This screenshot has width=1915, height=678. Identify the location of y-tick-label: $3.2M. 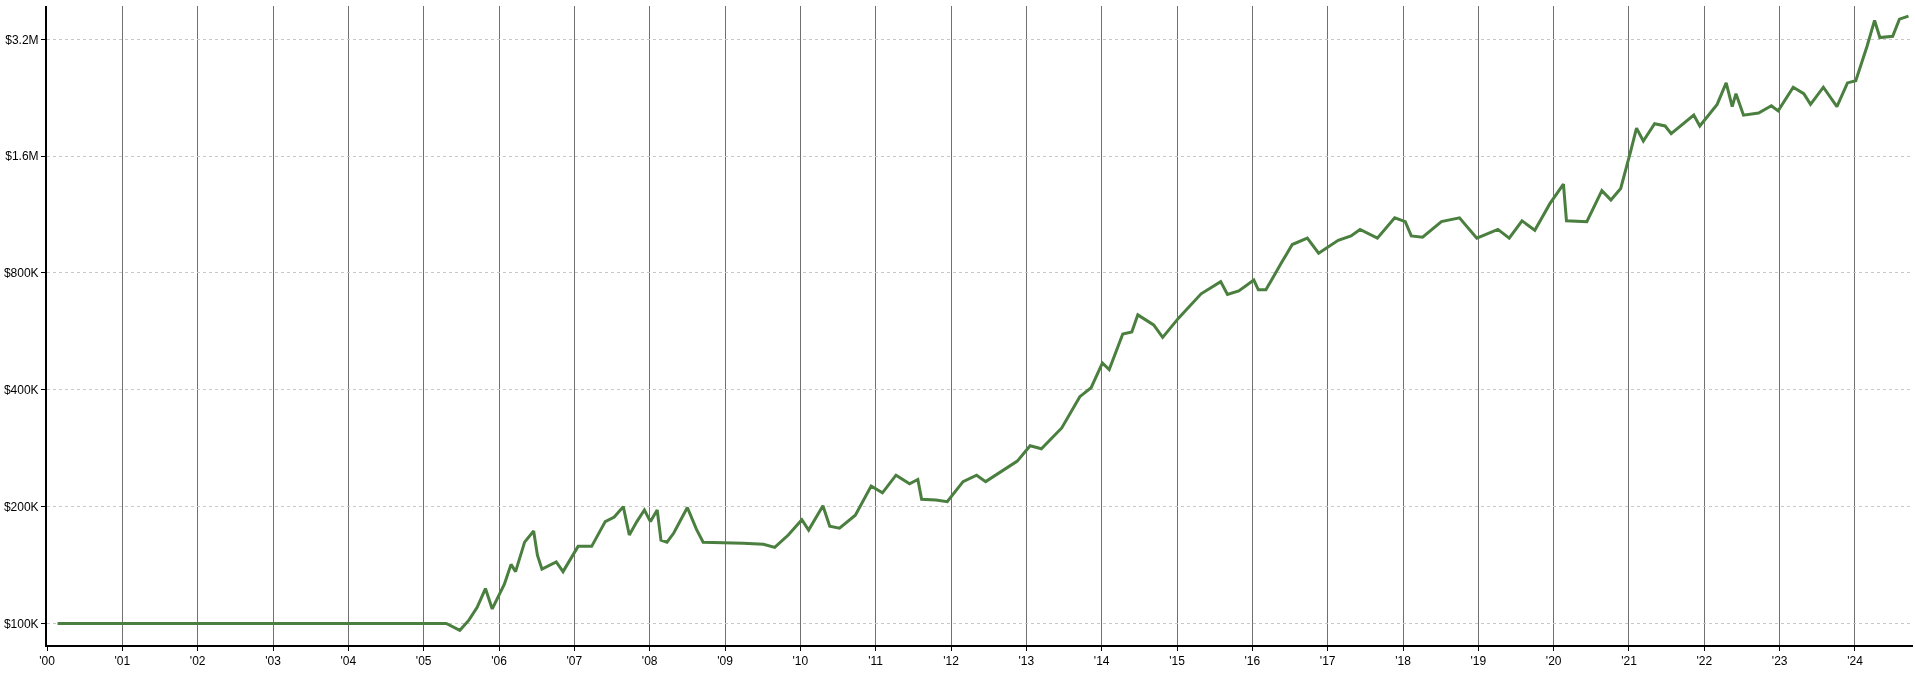
(22, 39).